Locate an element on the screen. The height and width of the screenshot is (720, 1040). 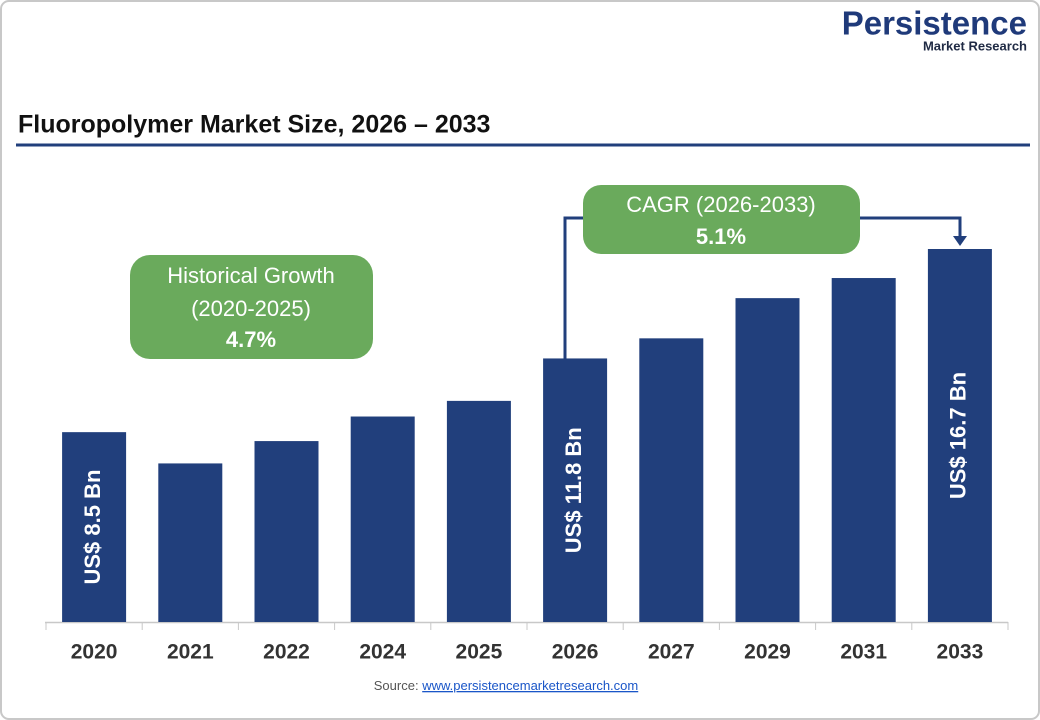
x-tick-label: 2024 is located at coordinates (382, 652).